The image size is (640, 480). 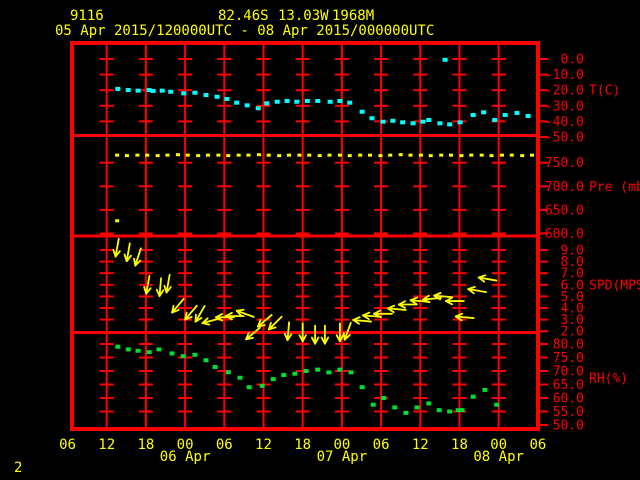 I want to click on wind-tick-label: 4.0, so click(x=572, y=309).